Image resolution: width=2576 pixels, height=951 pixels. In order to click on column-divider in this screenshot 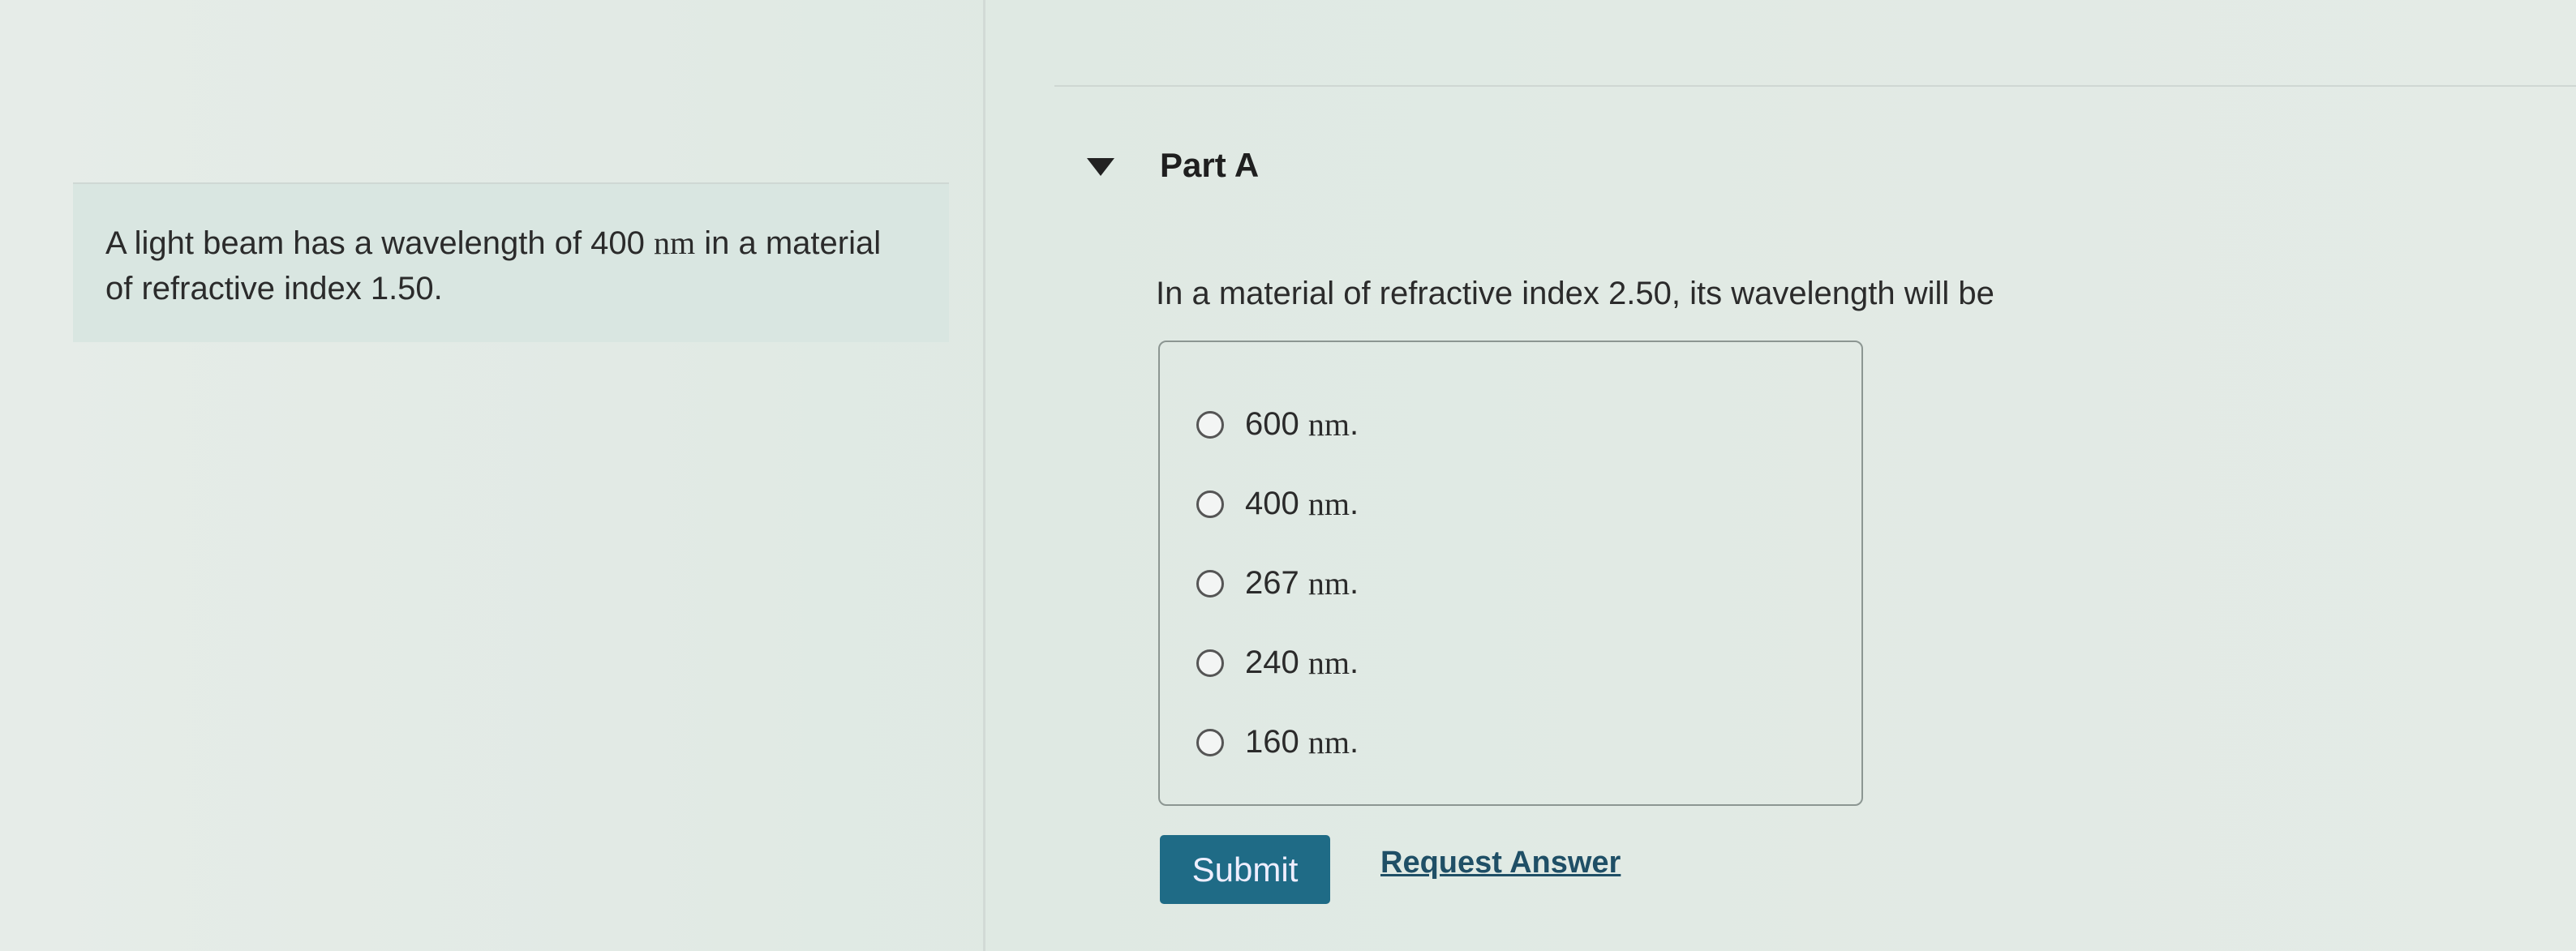, I will do `click(984, 475)`.